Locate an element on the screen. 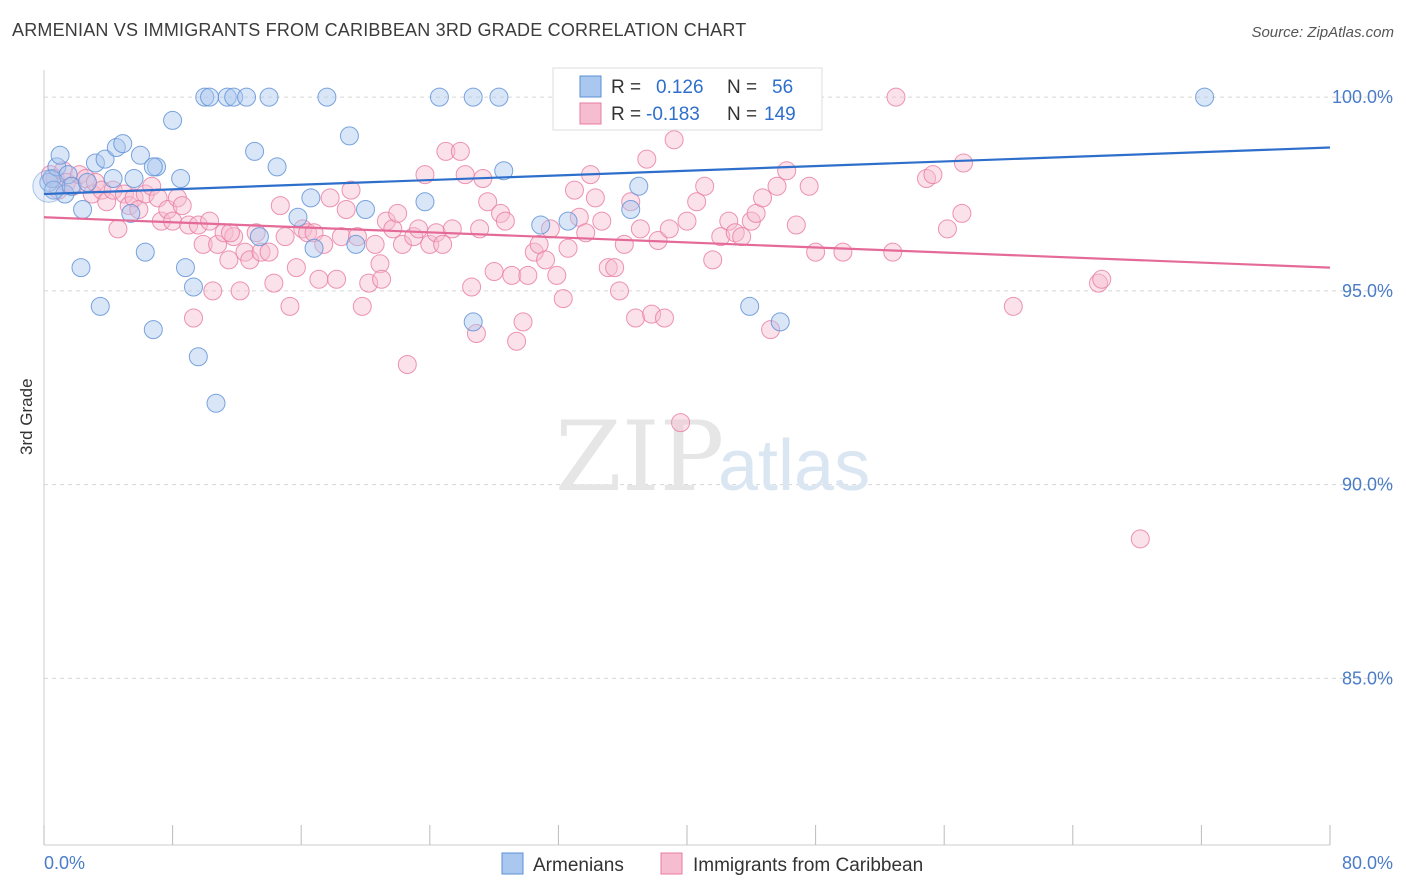  trend-lines is located at coordinates (687, 207).